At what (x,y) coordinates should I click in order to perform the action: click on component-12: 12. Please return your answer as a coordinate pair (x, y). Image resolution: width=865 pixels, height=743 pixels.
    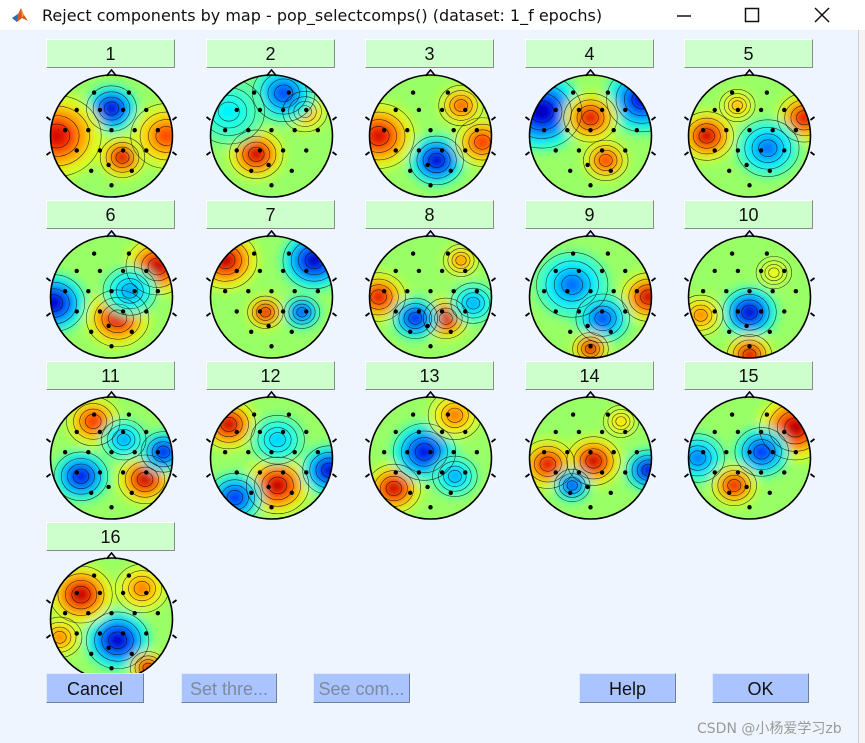
    Looking at the image, I should click on (271, 441).